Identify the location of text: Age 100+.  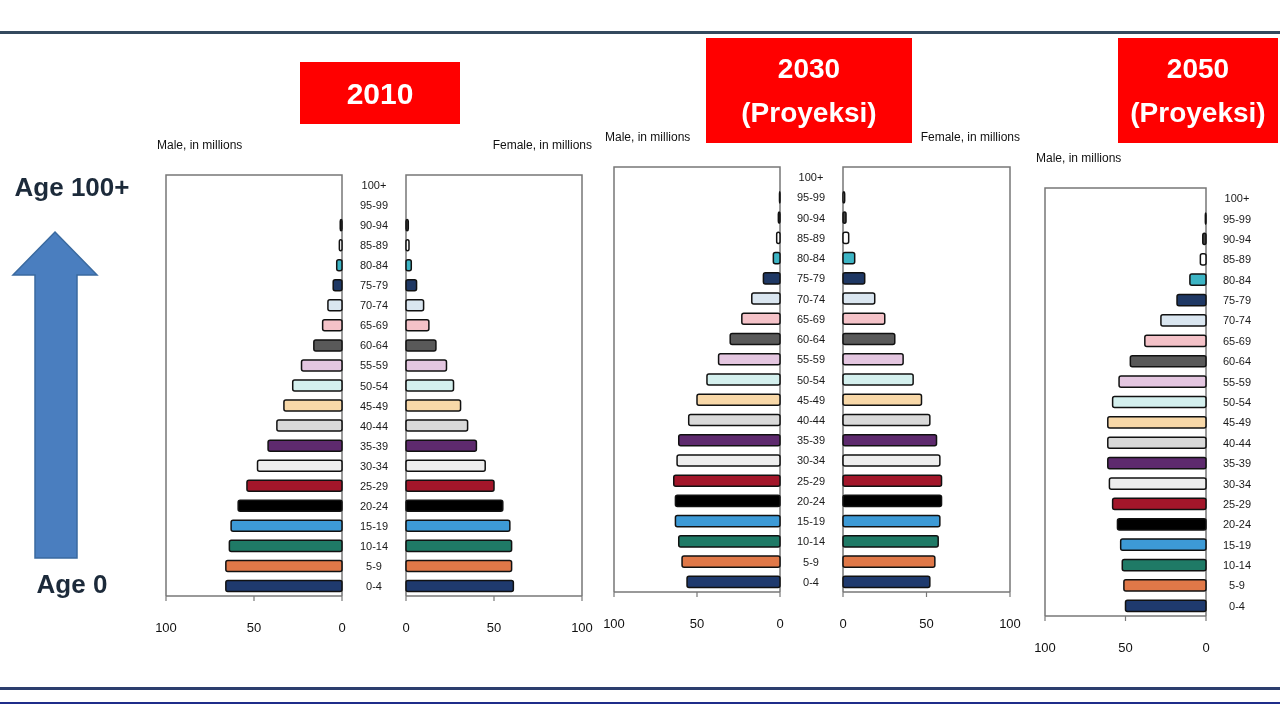
(72, 187).